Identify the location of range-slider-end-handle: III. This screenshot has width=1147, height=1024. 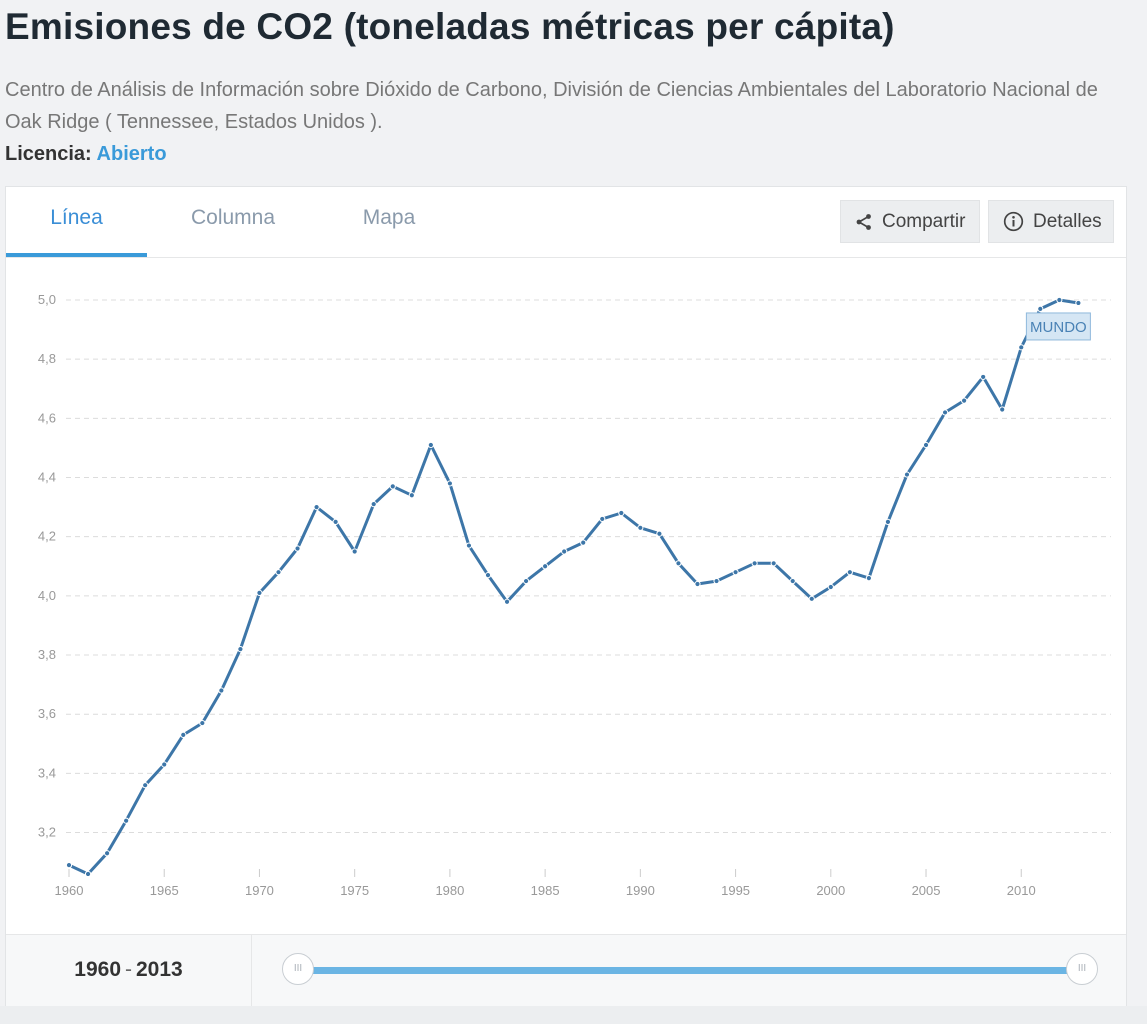
(1082, 969).